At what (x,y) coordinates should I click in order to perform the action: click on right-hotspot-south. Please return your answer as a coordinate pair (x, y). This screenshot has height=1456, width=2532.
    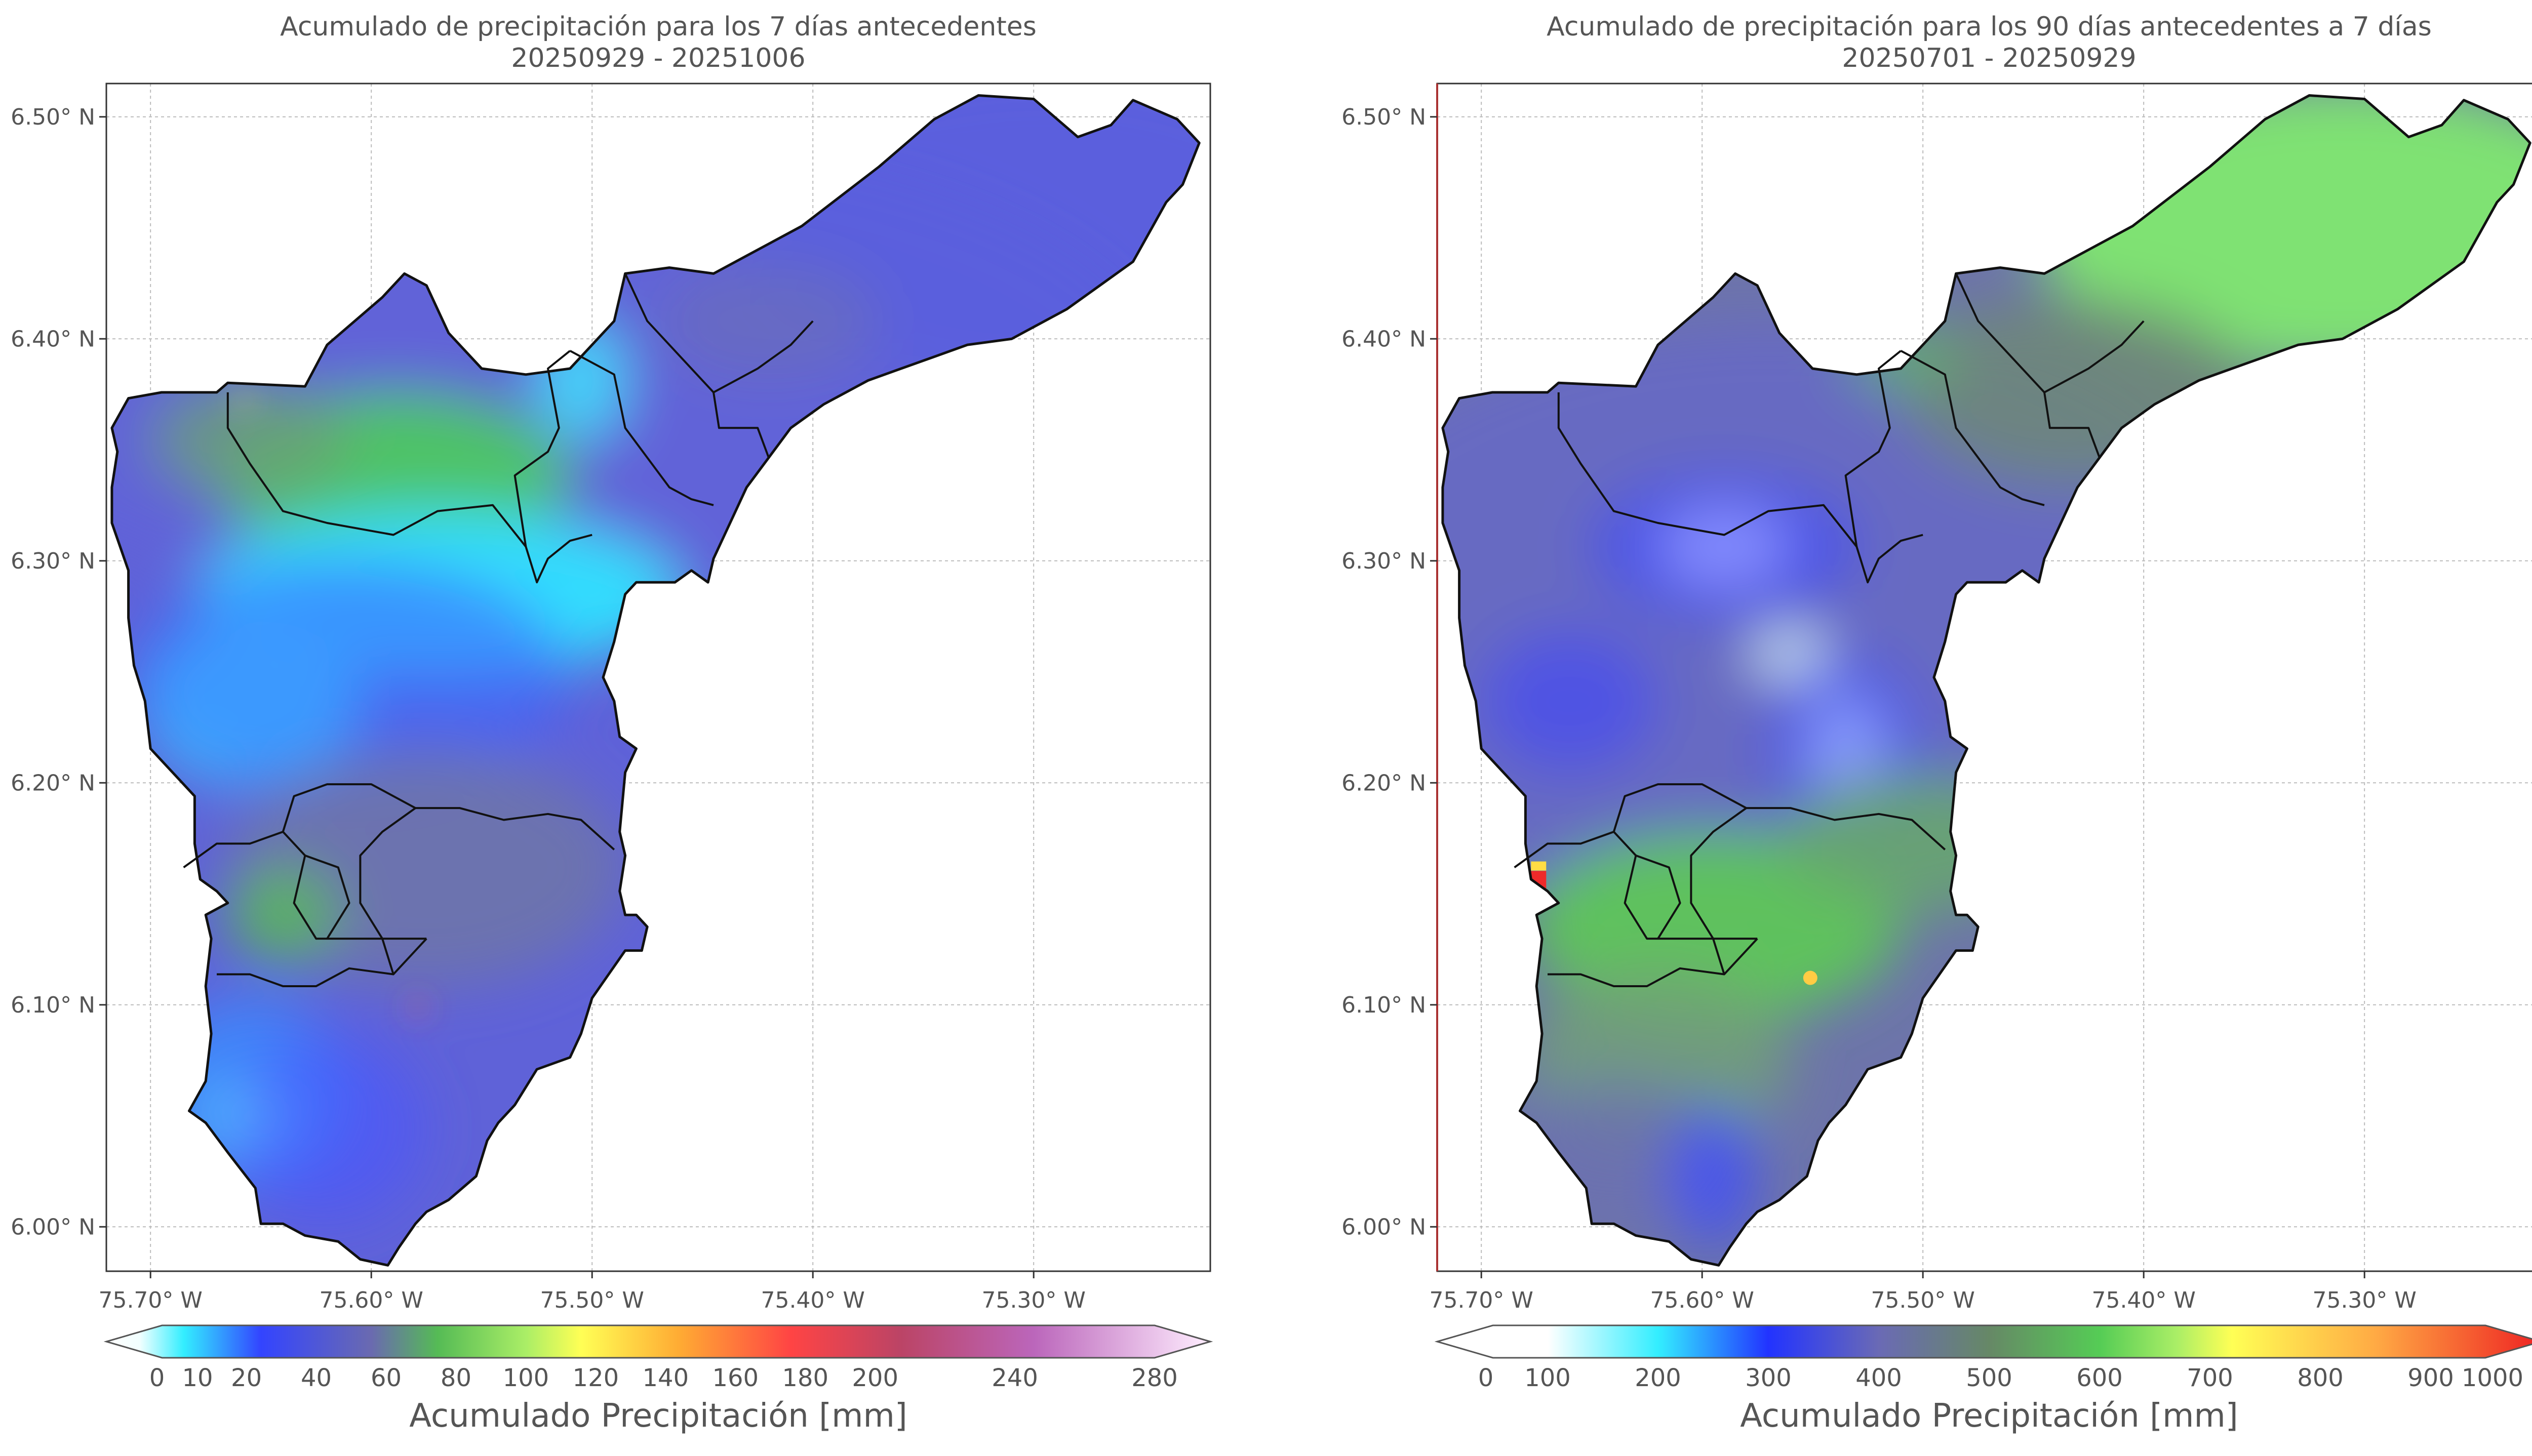
    Looking at the image, I should click on (1810, 977).